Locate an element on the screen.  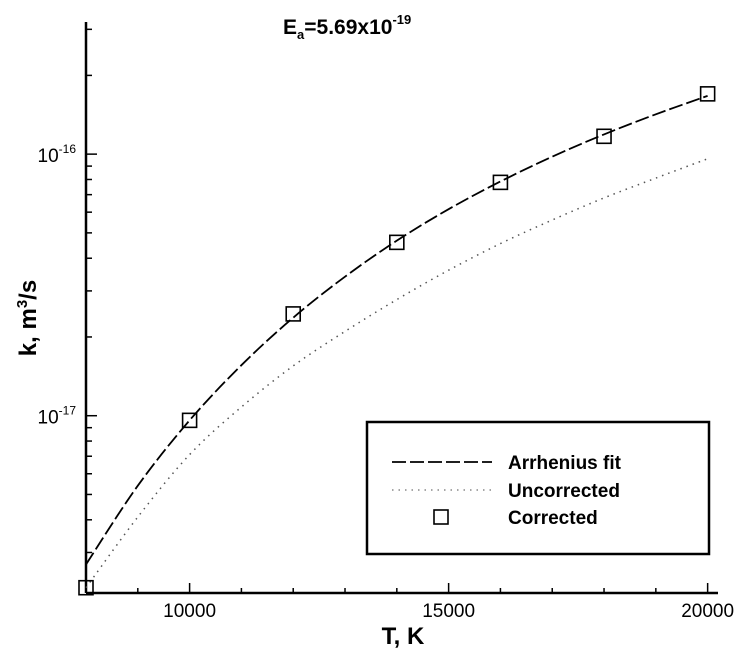
x-ticks: 10000 15000 20000 is located at coordinates (435, 602).